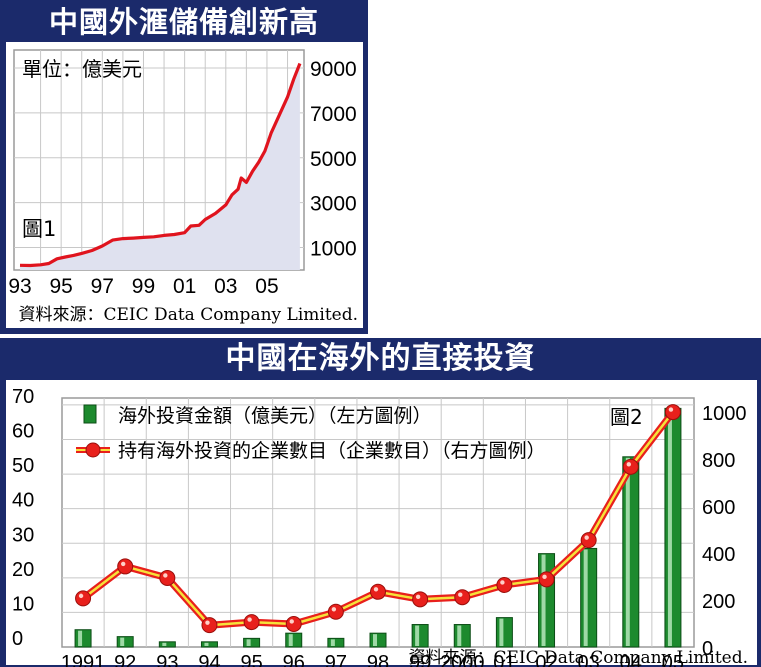 This screenshot has width=761, height=667. Describe the element at coordinates (183, 22) in the screenshot. I see `chart-title: 中國外滙儲備創新高` at that location.